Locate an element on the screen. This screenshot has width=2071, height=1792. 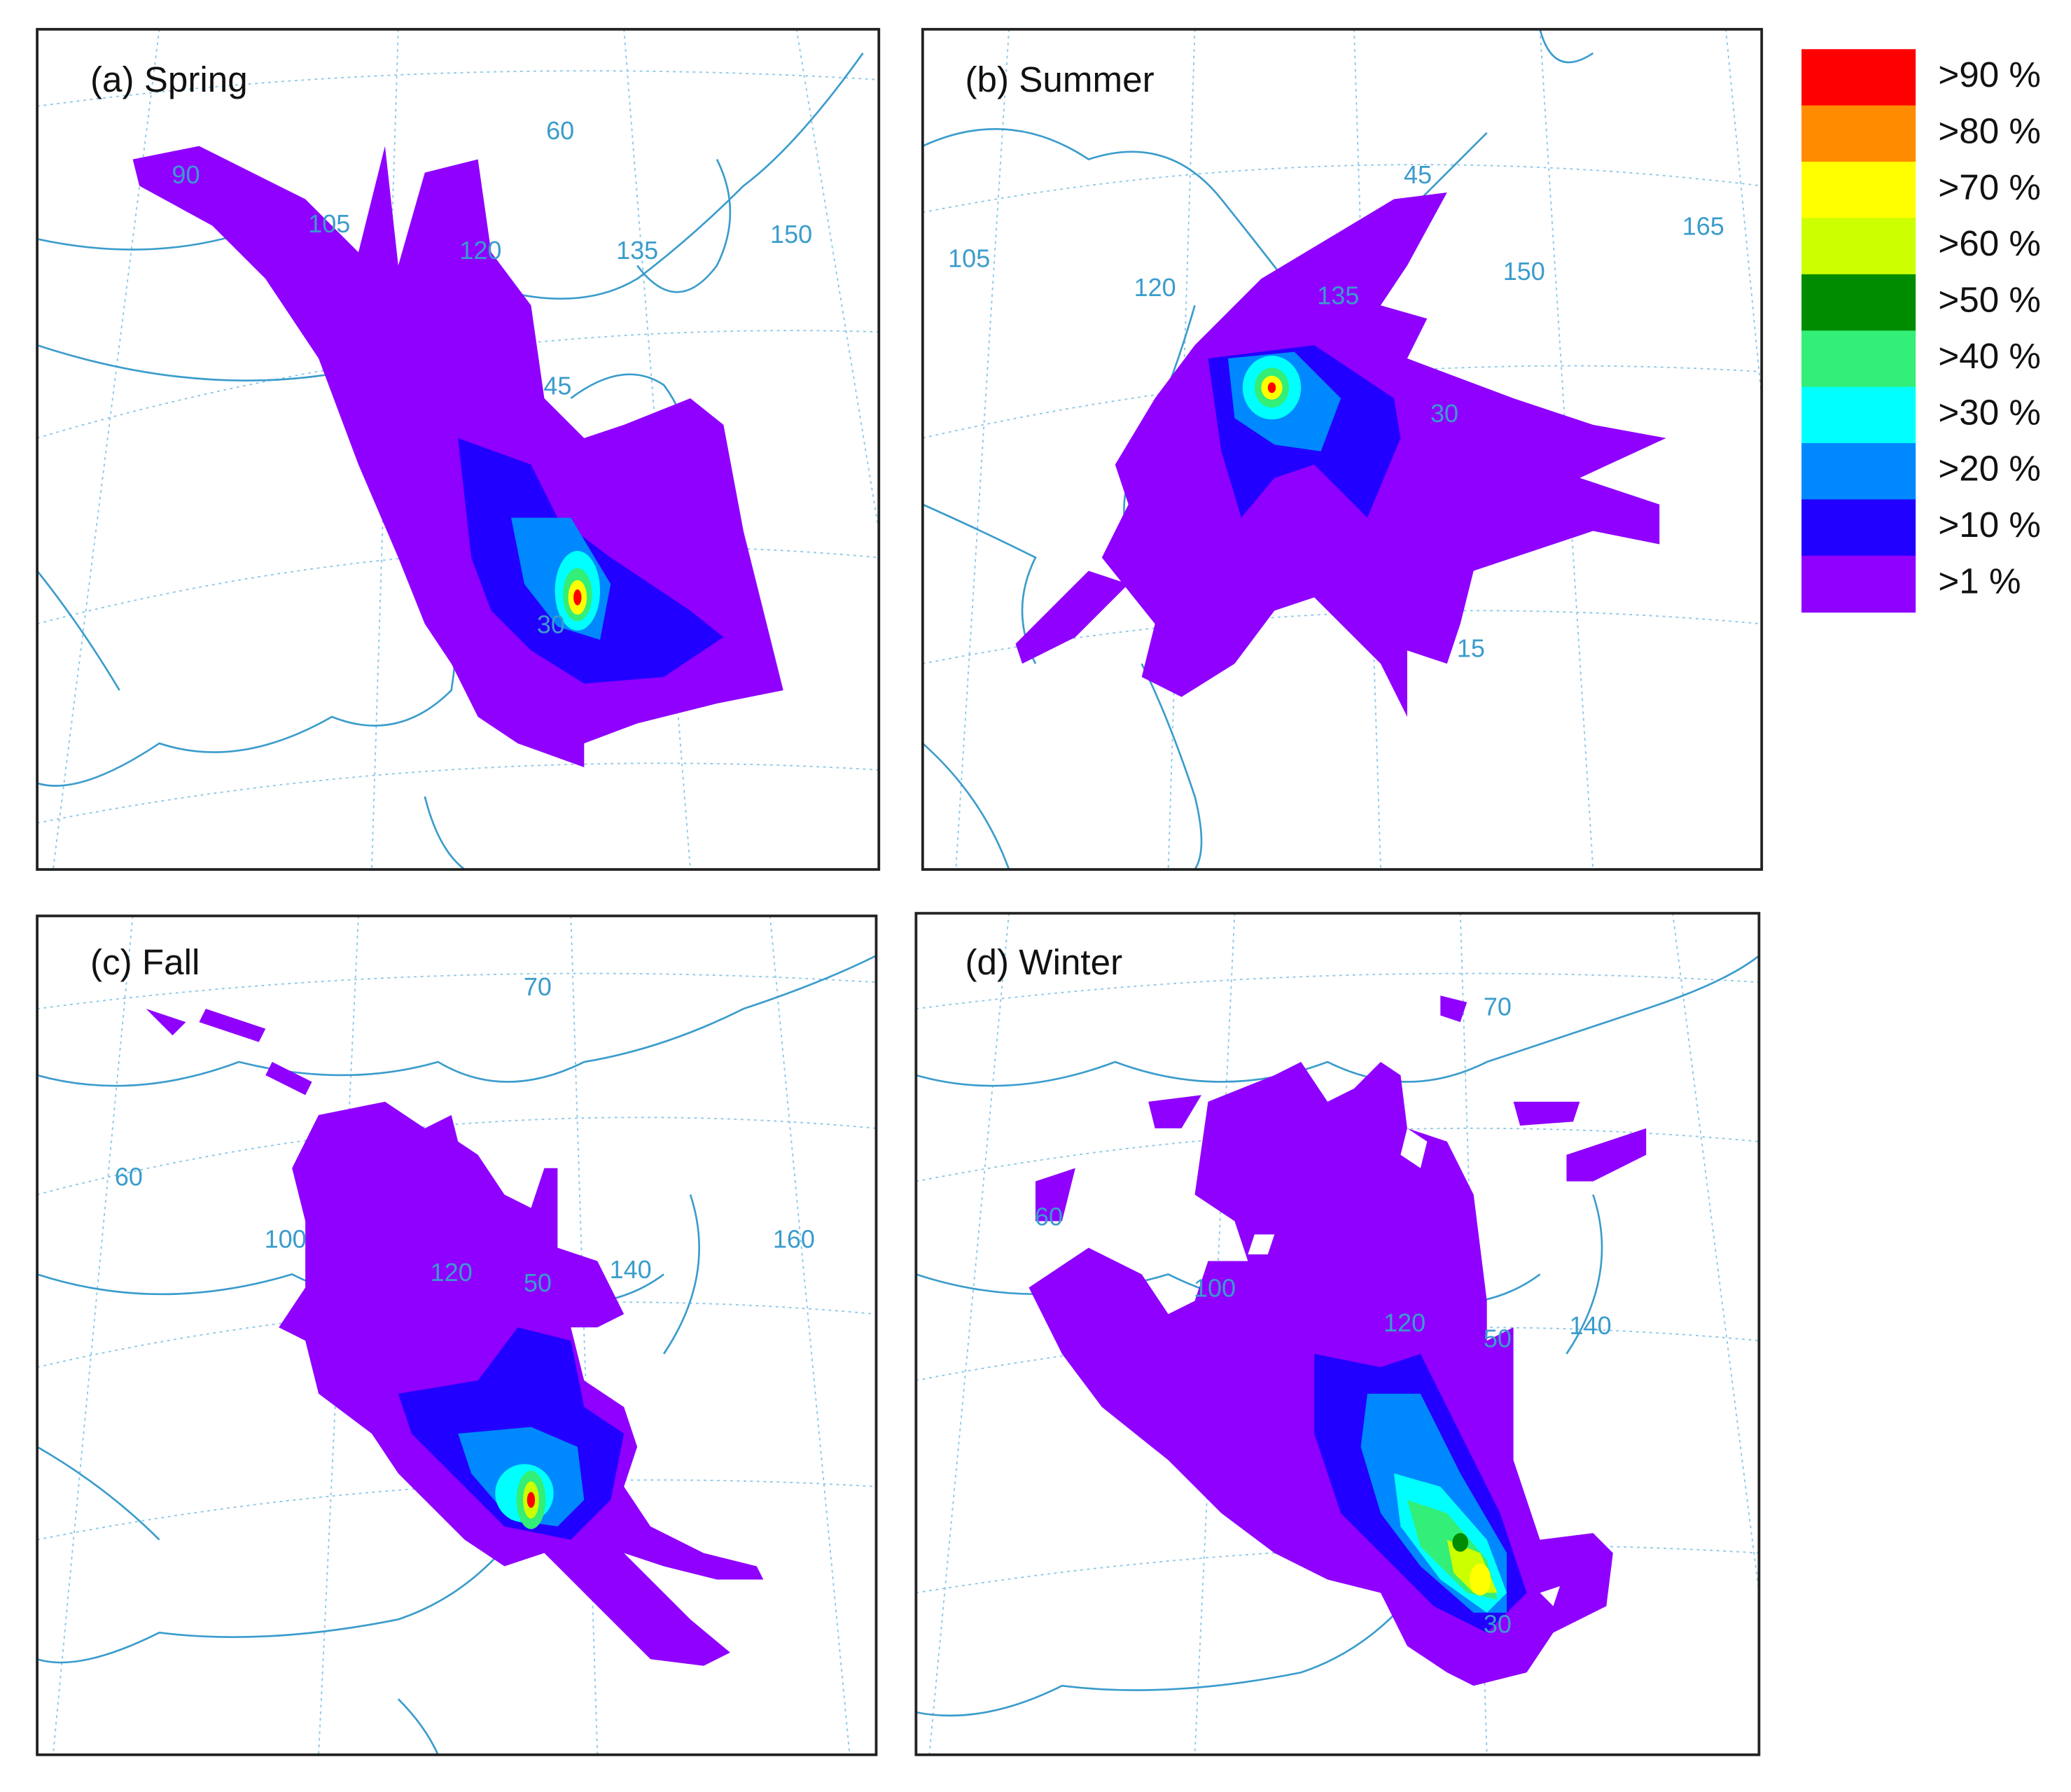
legend-label: >1 % is located at coordinates (1979, 581).